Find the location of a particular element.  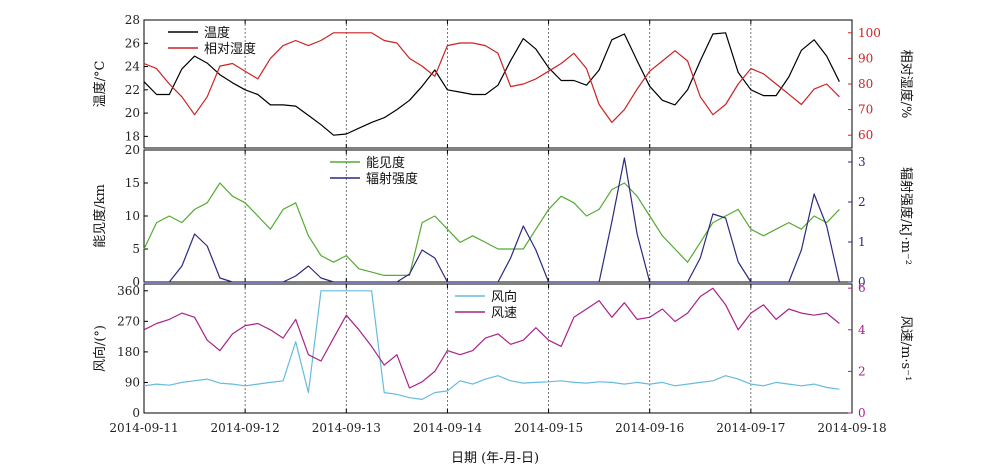

left-tick-label: 270 is located at coordinates (128, 321).